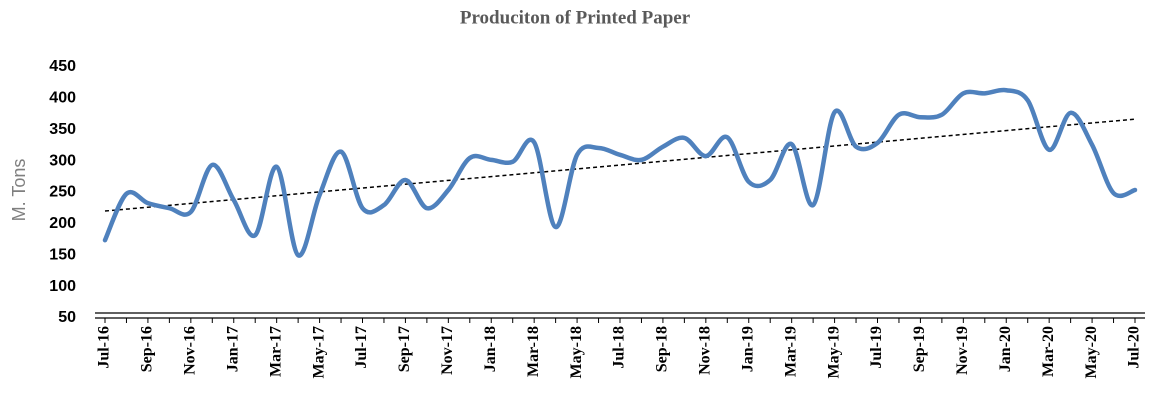  I want to click on x-tick-label: Sep-16, so click(147, 349).